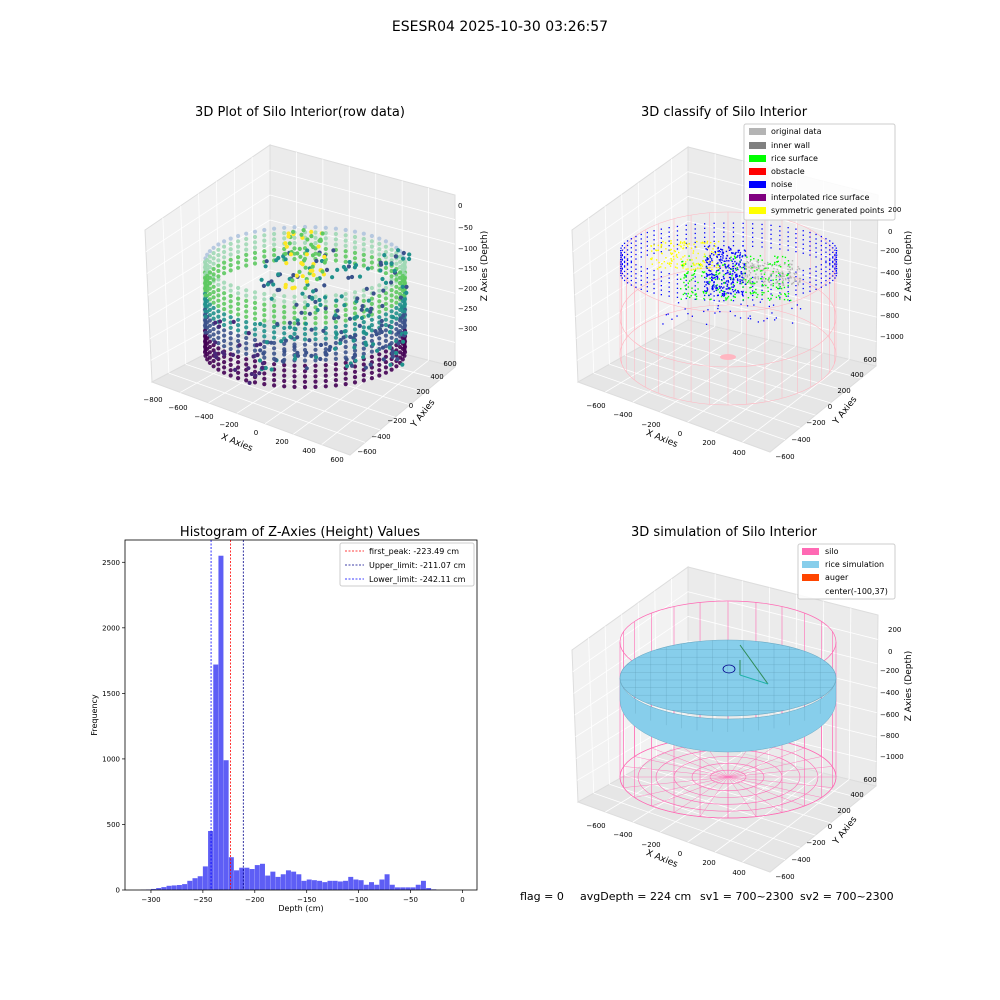 This screenshot has width=1000, height=1000. Describe the element at coordinates (380, 437) in the screenshot. I see `raw-y-tick: −400` at that location.